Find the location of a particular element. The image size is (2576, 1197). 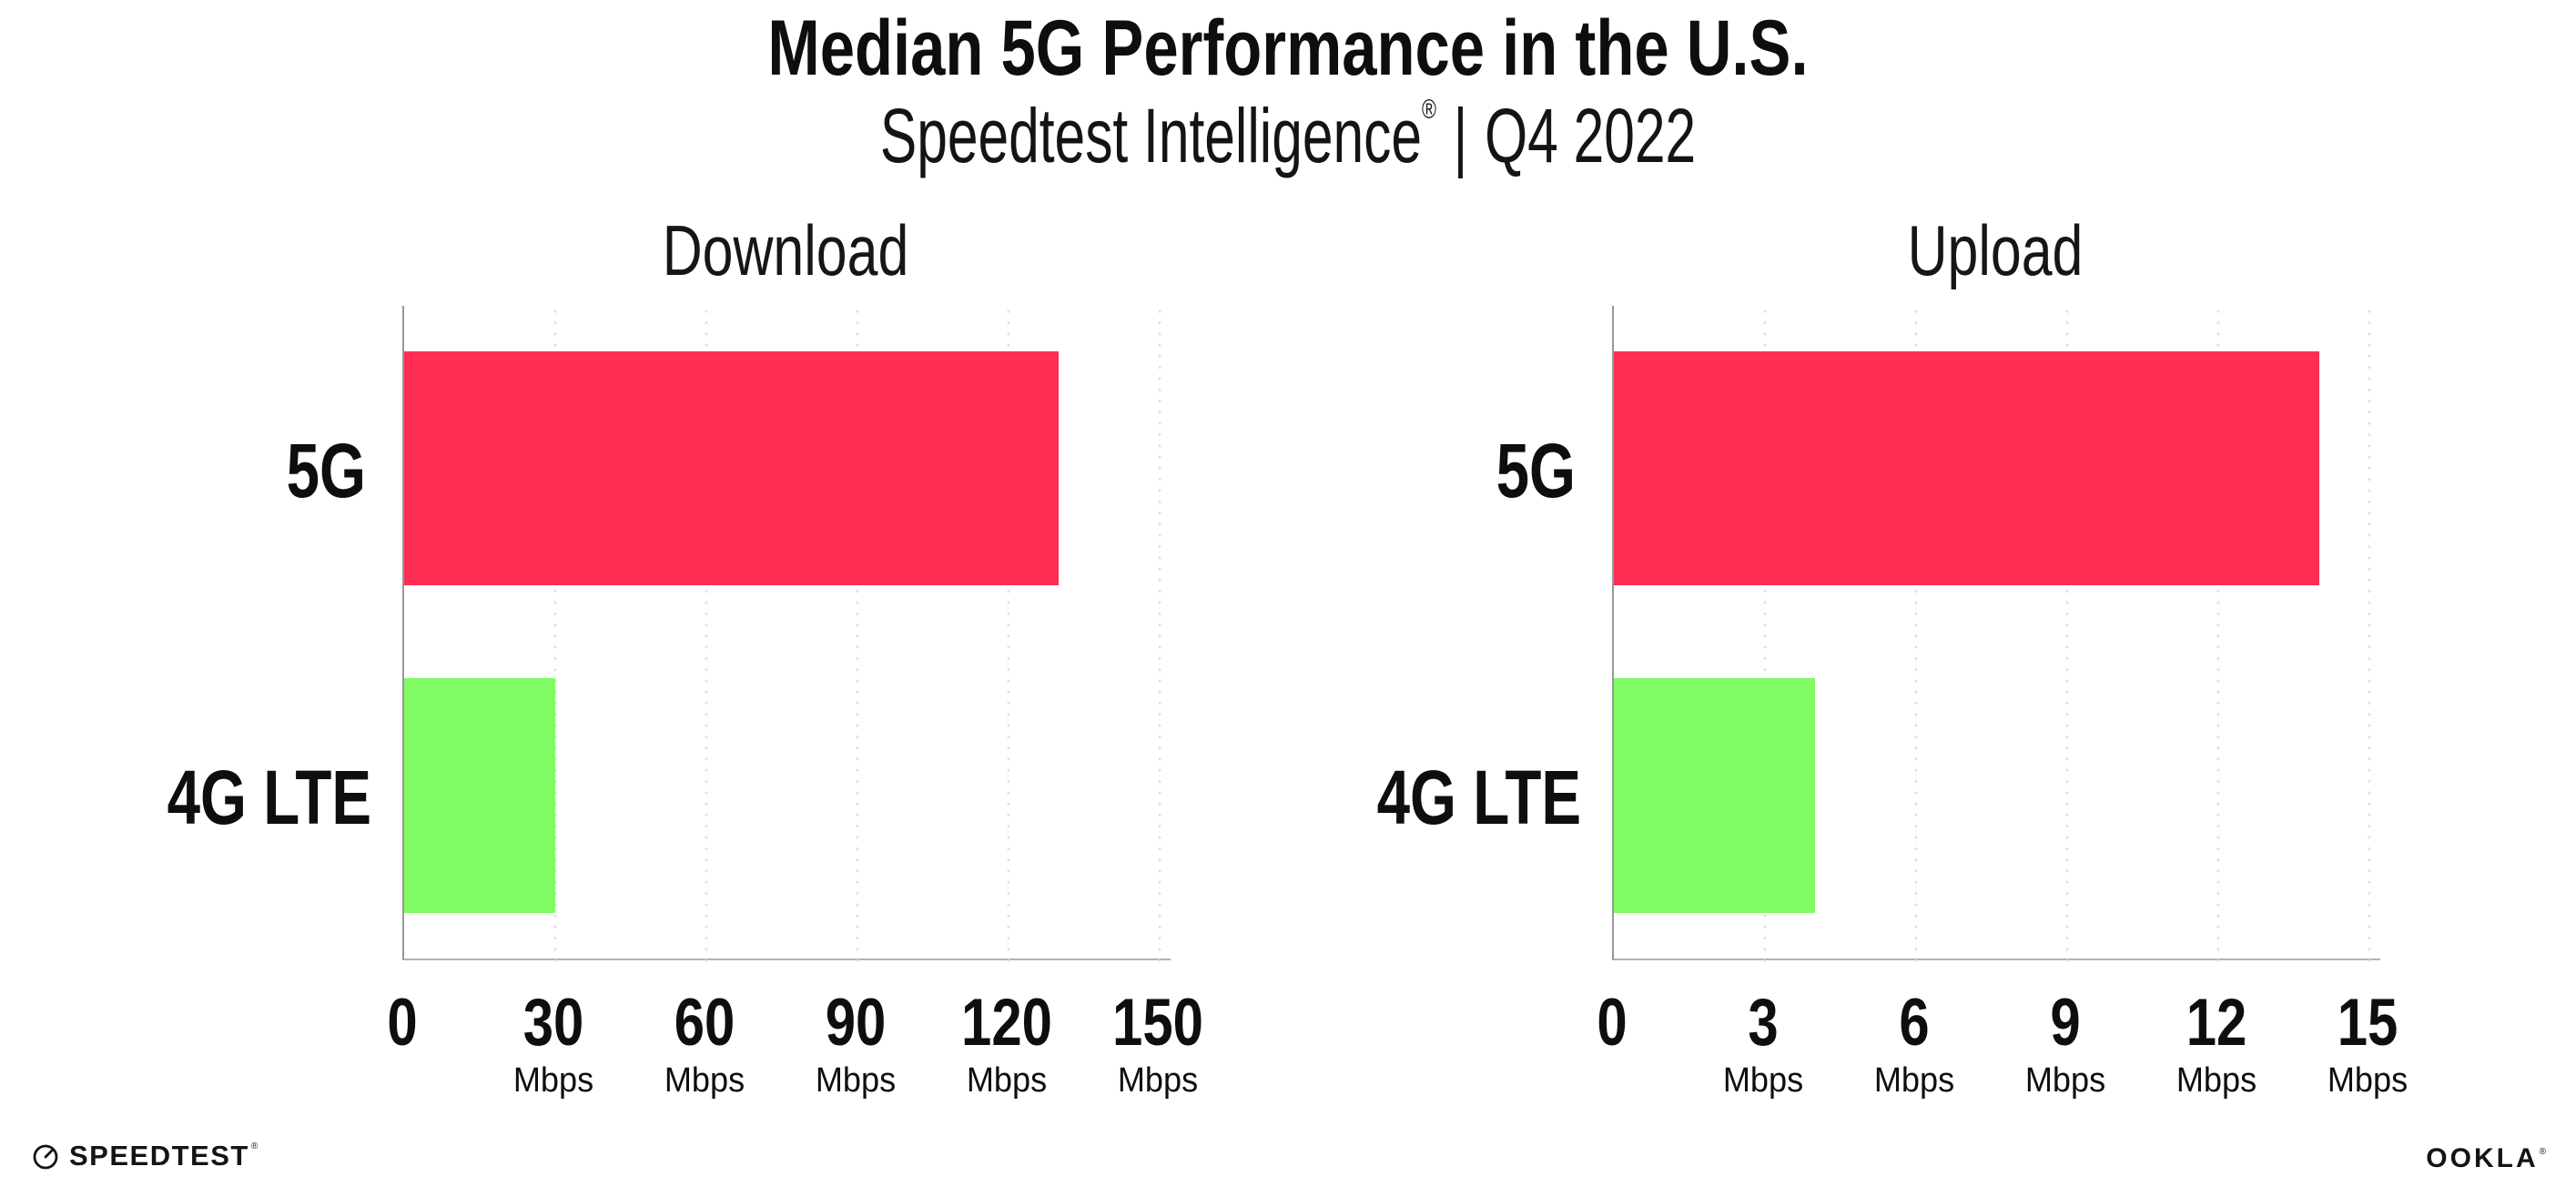

ookla-registered-mark: ® is located at coordinates (2544, 1152).